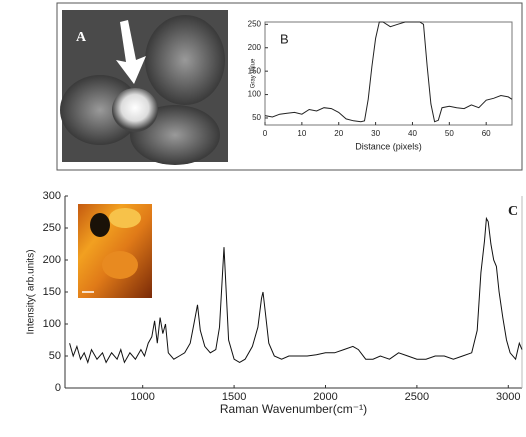 The width and height of the screenshot is (526, 437). I want to click on plot-frame, so click(388, 73).